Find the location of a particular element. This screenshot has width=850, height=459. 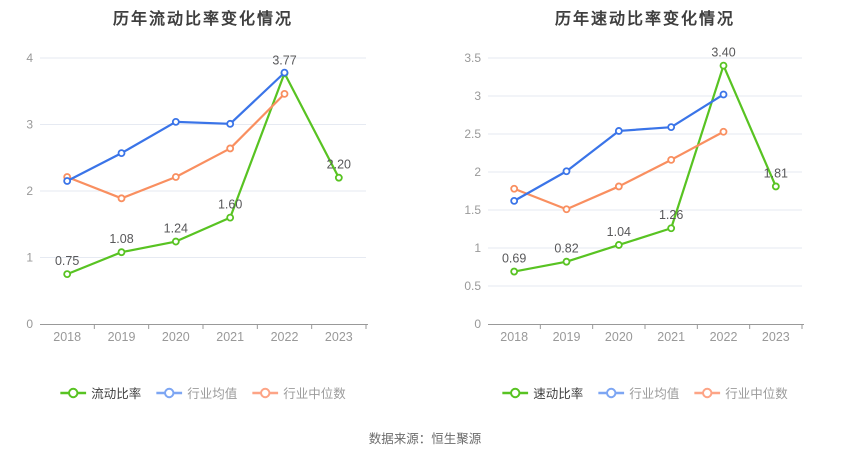

data-point-label: 2.20 is located at coordinates (339, 165).